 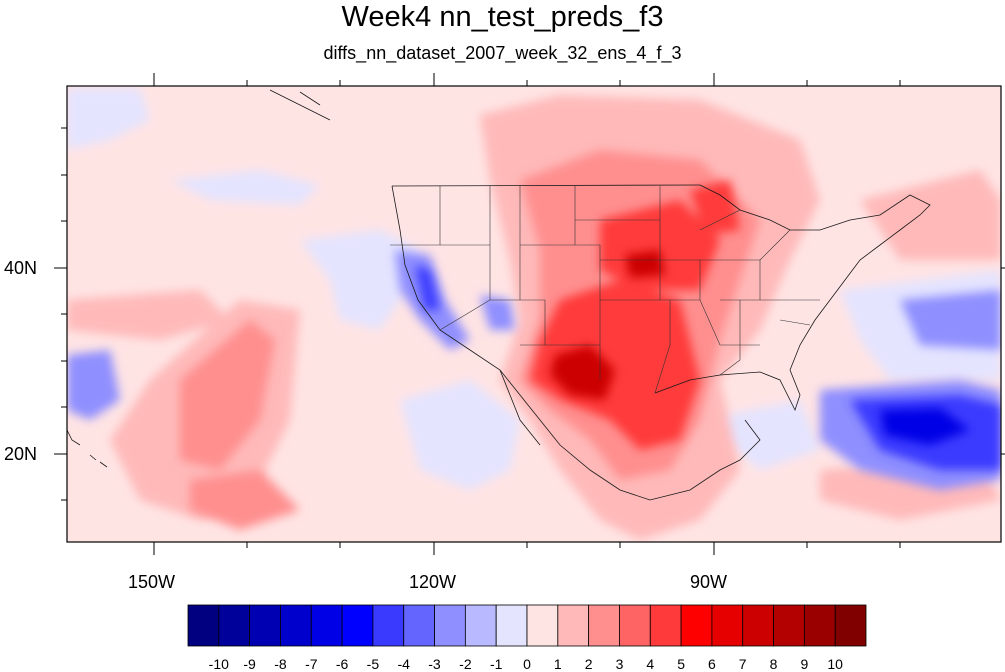 What do you see at coordinates (804, 664) in the screenshot?
I see `colorbar-label: 9` at bounding box center [804, 664].